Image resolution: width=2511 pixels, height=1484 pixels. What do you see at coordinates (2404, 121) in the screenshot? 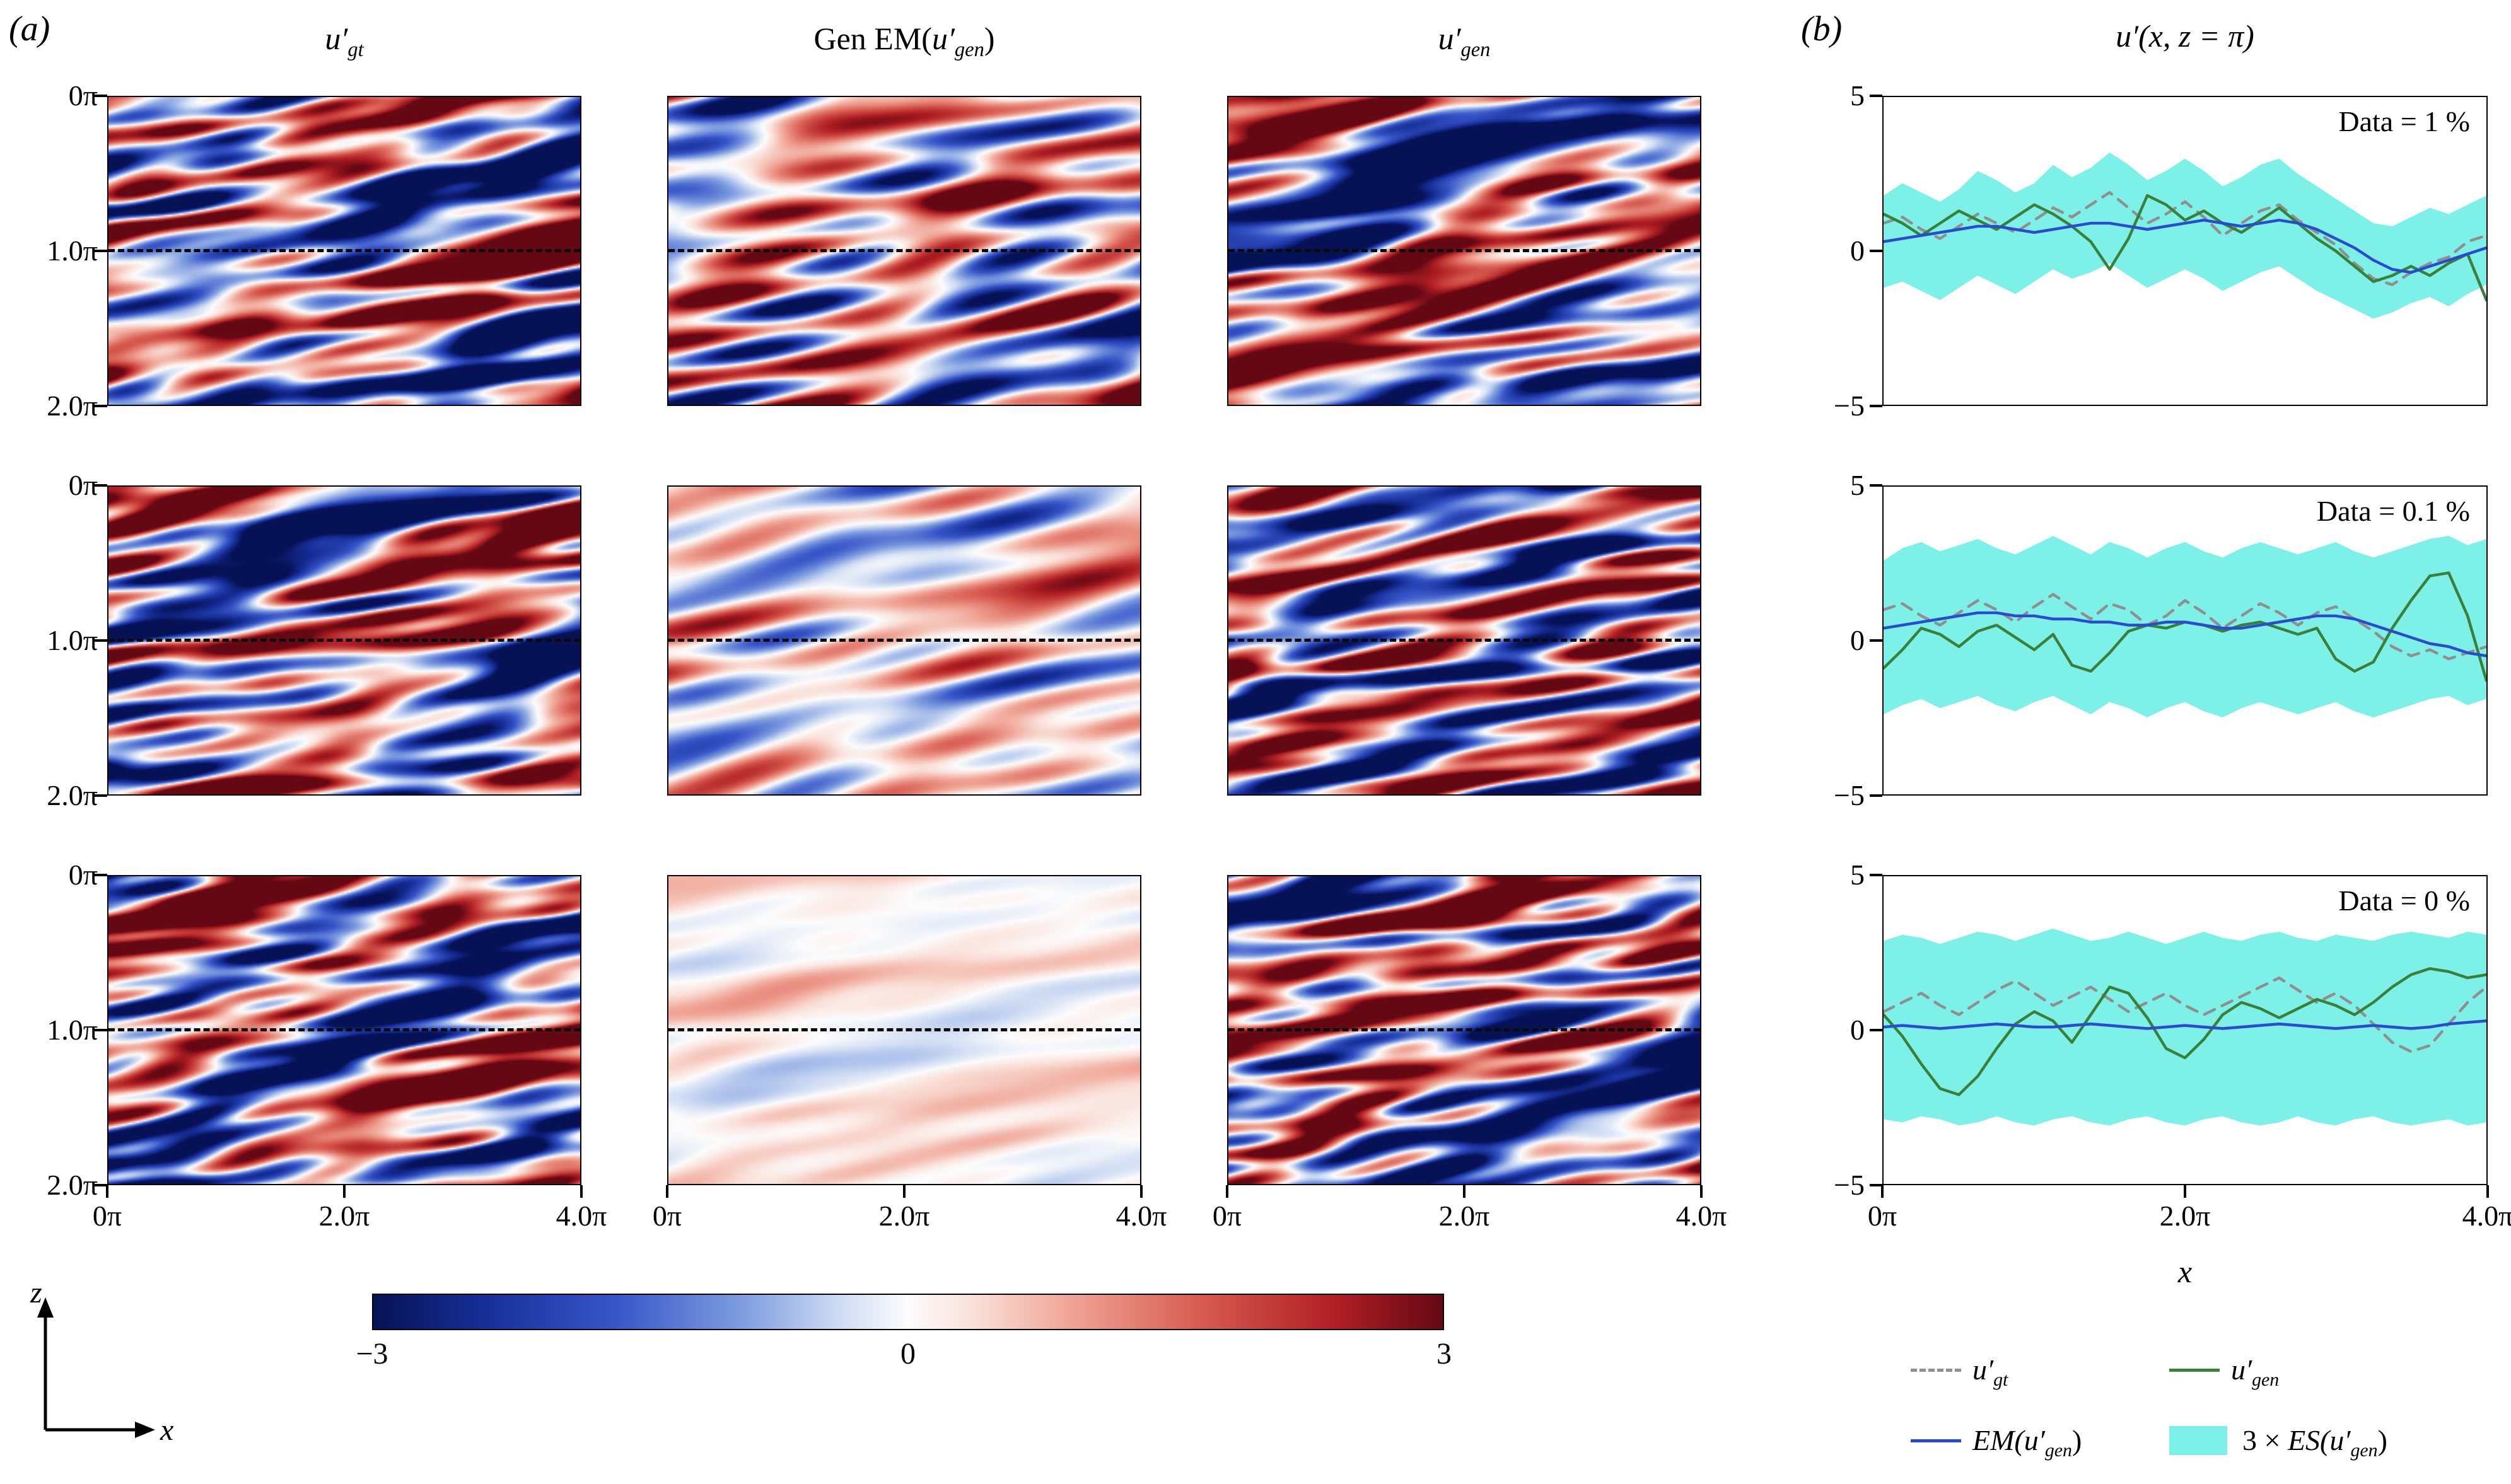
I see `data-percent-annotation: Data = 1 %` at bounding box center [2404, 121].